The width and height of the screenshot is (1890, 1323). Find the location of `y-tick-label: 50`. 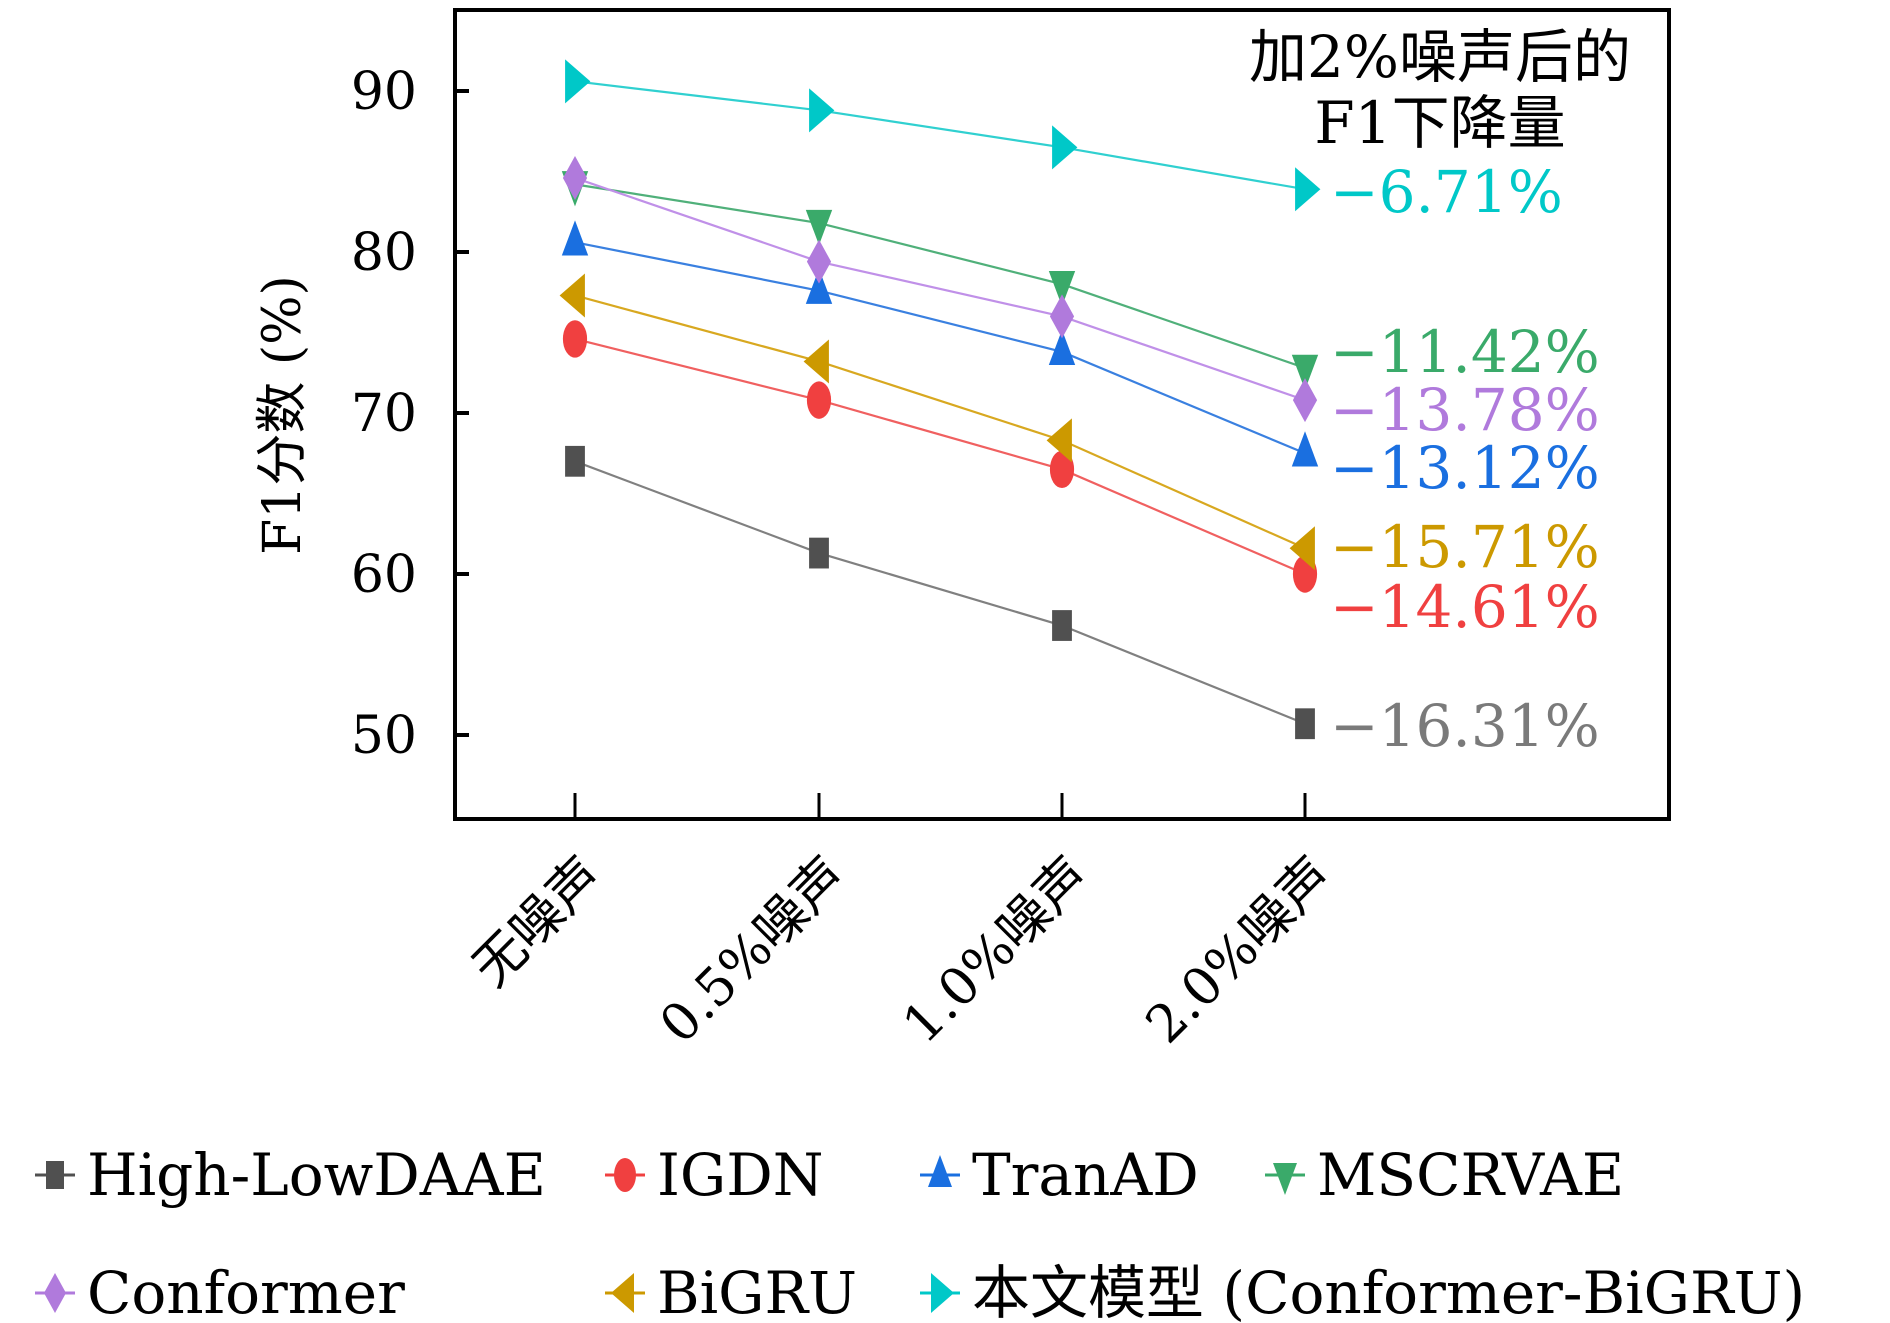

y-tick-label: 50 is located at coordinates (384, 736).